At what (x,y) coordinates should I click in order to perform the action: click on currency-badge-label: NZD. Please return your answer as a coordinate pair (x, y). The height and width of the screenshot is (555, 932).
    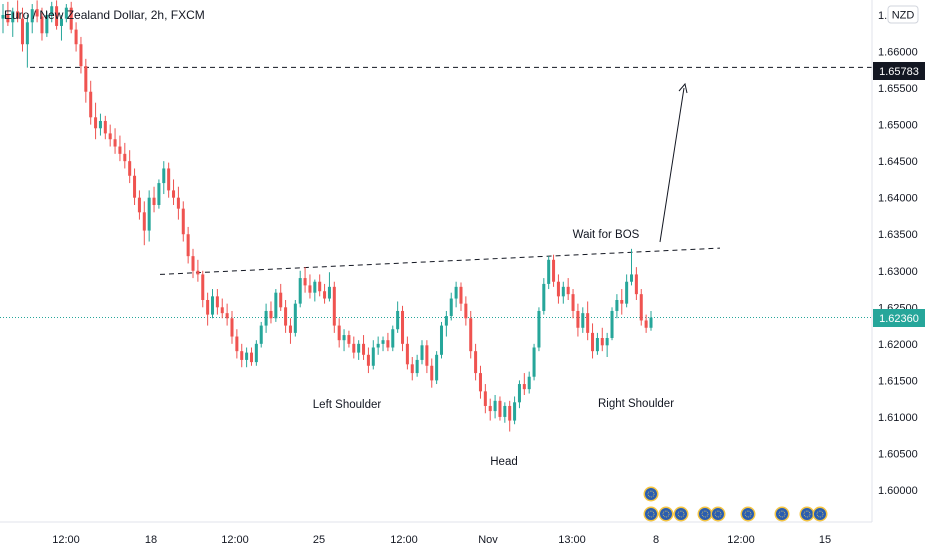
    Looking at the image, I should click on (903, 16).